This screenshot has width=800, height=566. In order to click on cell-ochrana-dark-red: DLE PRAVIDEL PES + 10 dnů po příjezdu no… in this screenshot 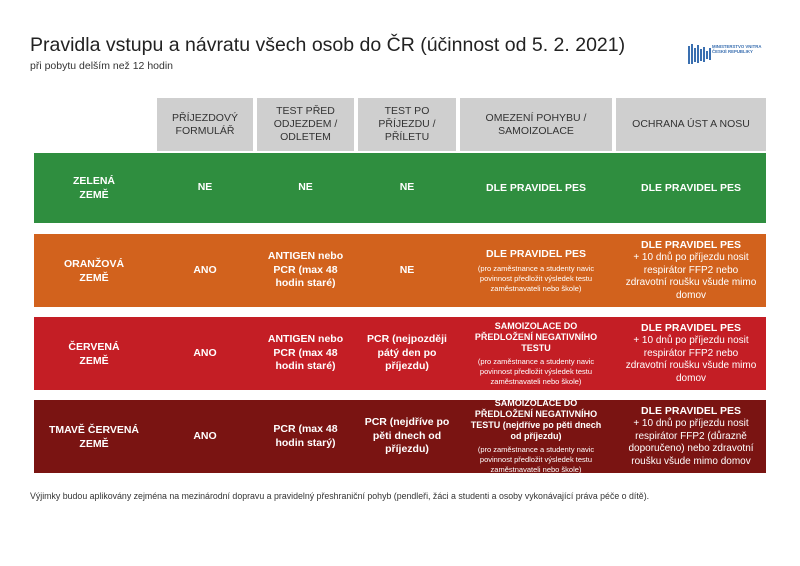, I will do `click(691, 436)`.